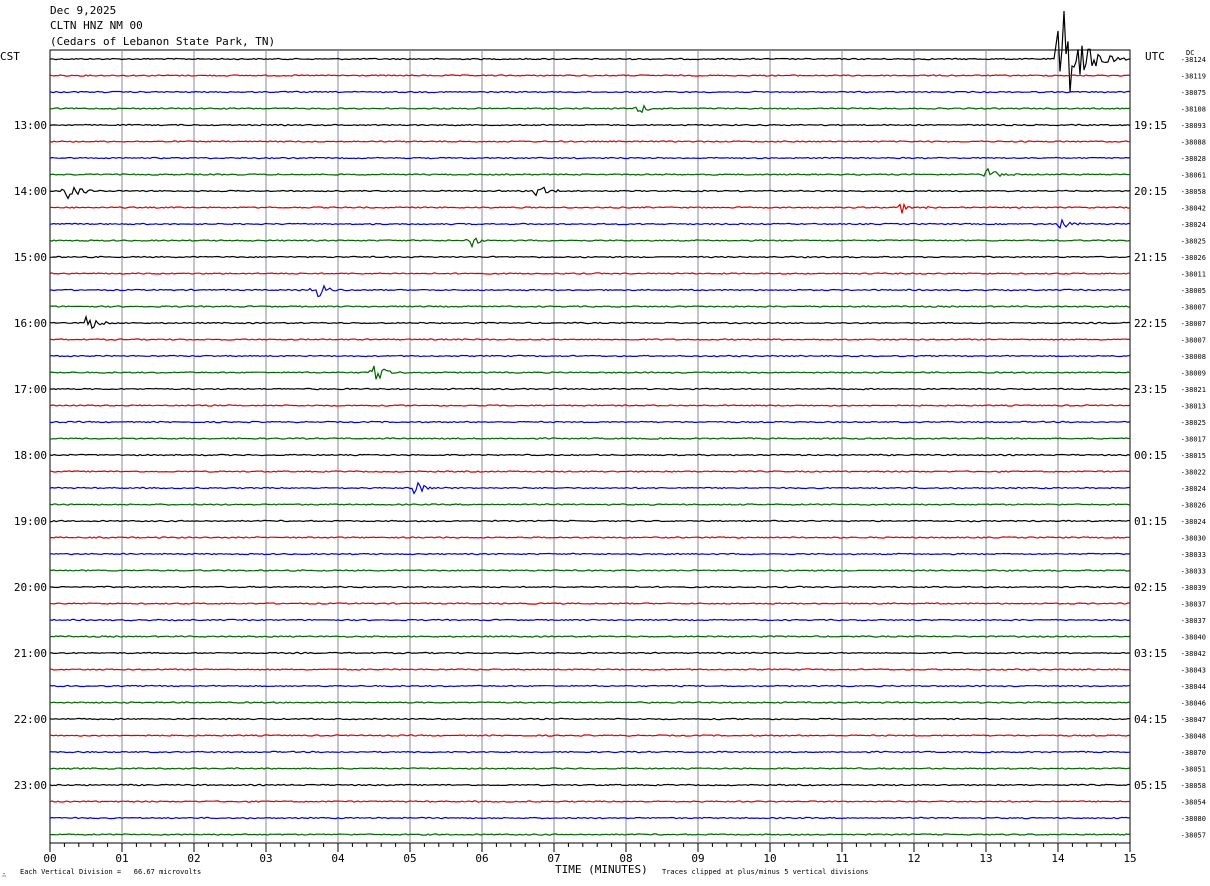  I want to click on dc-offset-label: -38005, so click(1193, 291).